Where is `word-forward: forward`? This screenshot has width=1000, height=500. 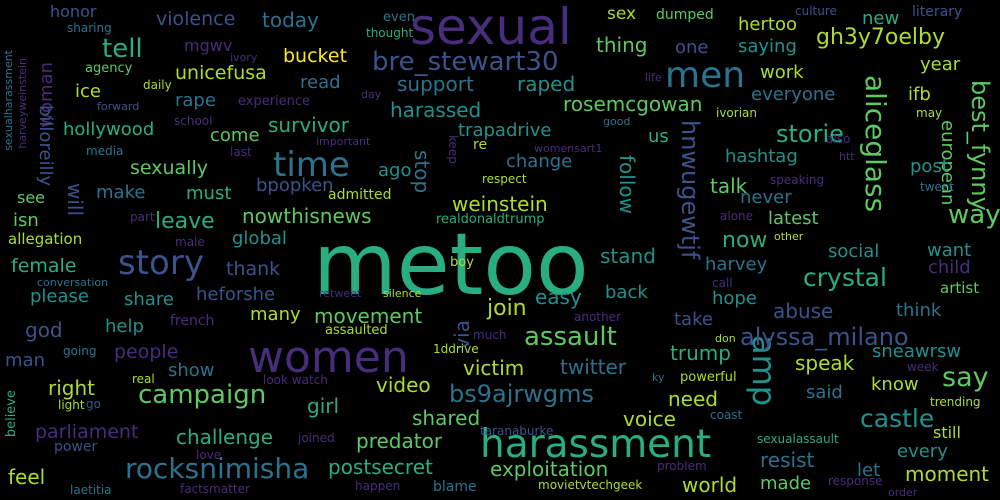
word-forward: forward is located at coordinates (118, 106).